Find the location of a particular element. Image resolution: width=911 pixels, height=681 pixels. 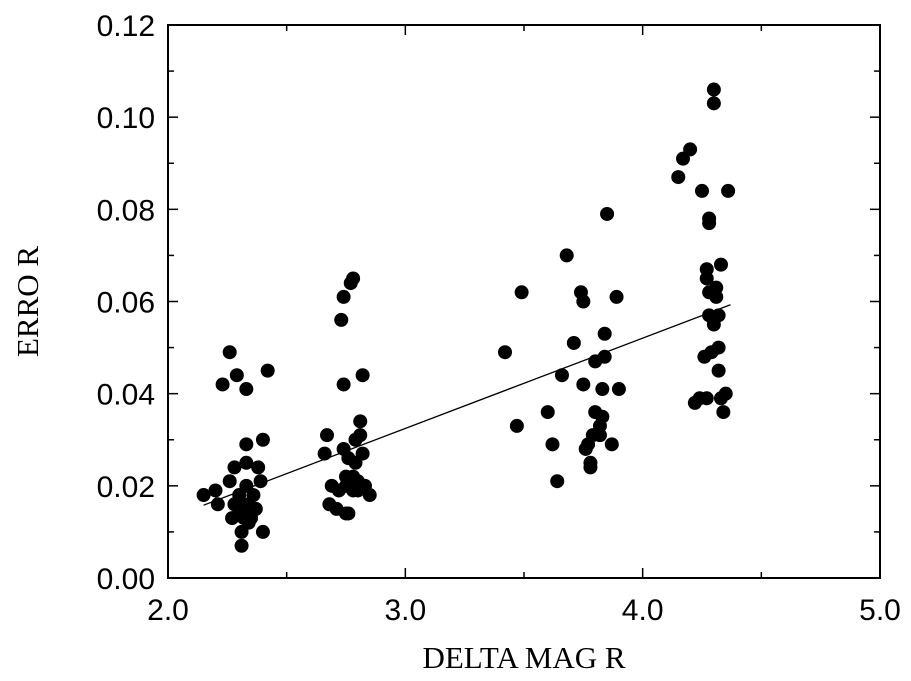

x-tick-label: 2.0 is located at coordinates (168, 610).